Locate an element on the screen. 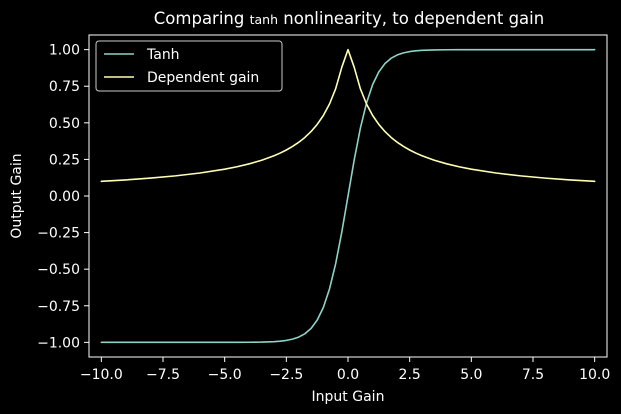 This screenshot has height=414, width=621. y-tick-label: 0.75 is located at coordinates (64, 87).